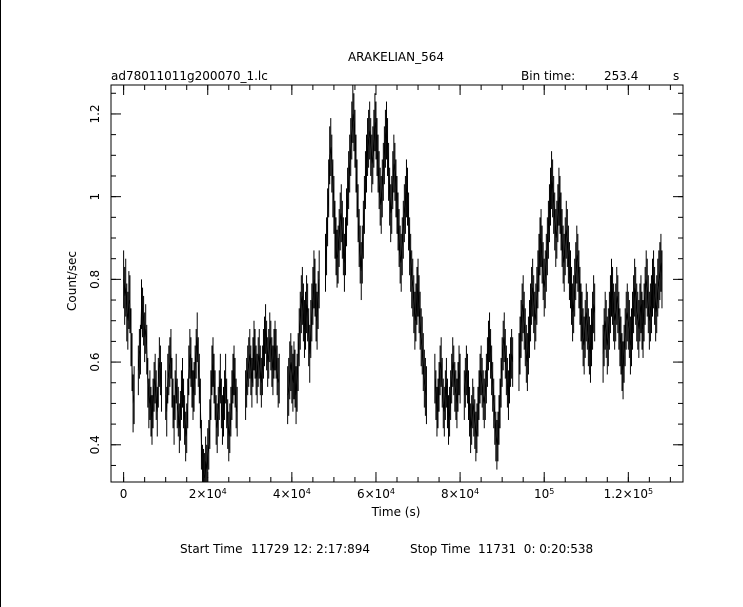  Describe the element at coordinates (548, 76) in the screenshot. I see `bin-time-label: Bin time:` at that location.